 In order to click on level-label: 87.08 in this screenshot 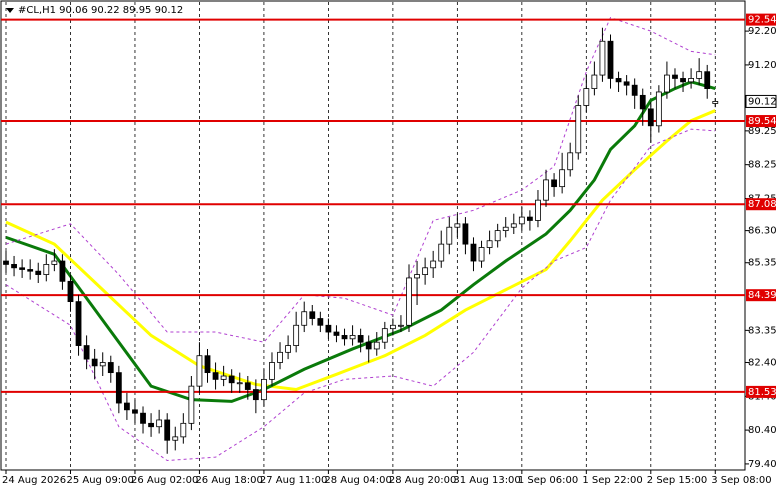, I will do `click(762, 204)`.